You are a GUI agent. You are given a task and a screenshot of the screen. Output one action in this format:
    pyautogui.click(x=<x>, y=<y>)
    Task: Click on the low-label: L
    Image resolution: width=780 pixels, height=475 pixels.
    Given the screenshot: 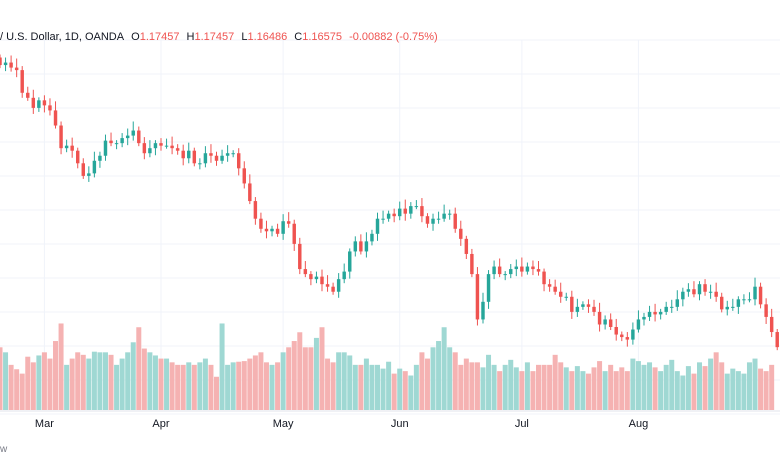 What is the action you would take?
    pyautogui.click(x=244, y=37)
    